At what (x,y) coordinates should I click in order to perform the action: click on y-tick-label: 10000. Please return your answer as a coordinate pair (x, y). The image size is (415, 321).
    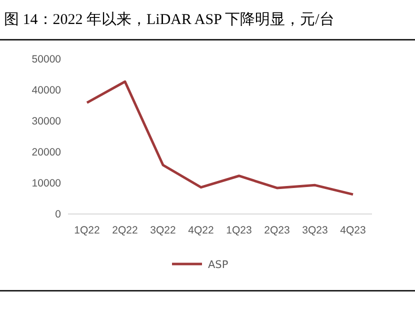
    Looking at the image, I should click on (47, 183).